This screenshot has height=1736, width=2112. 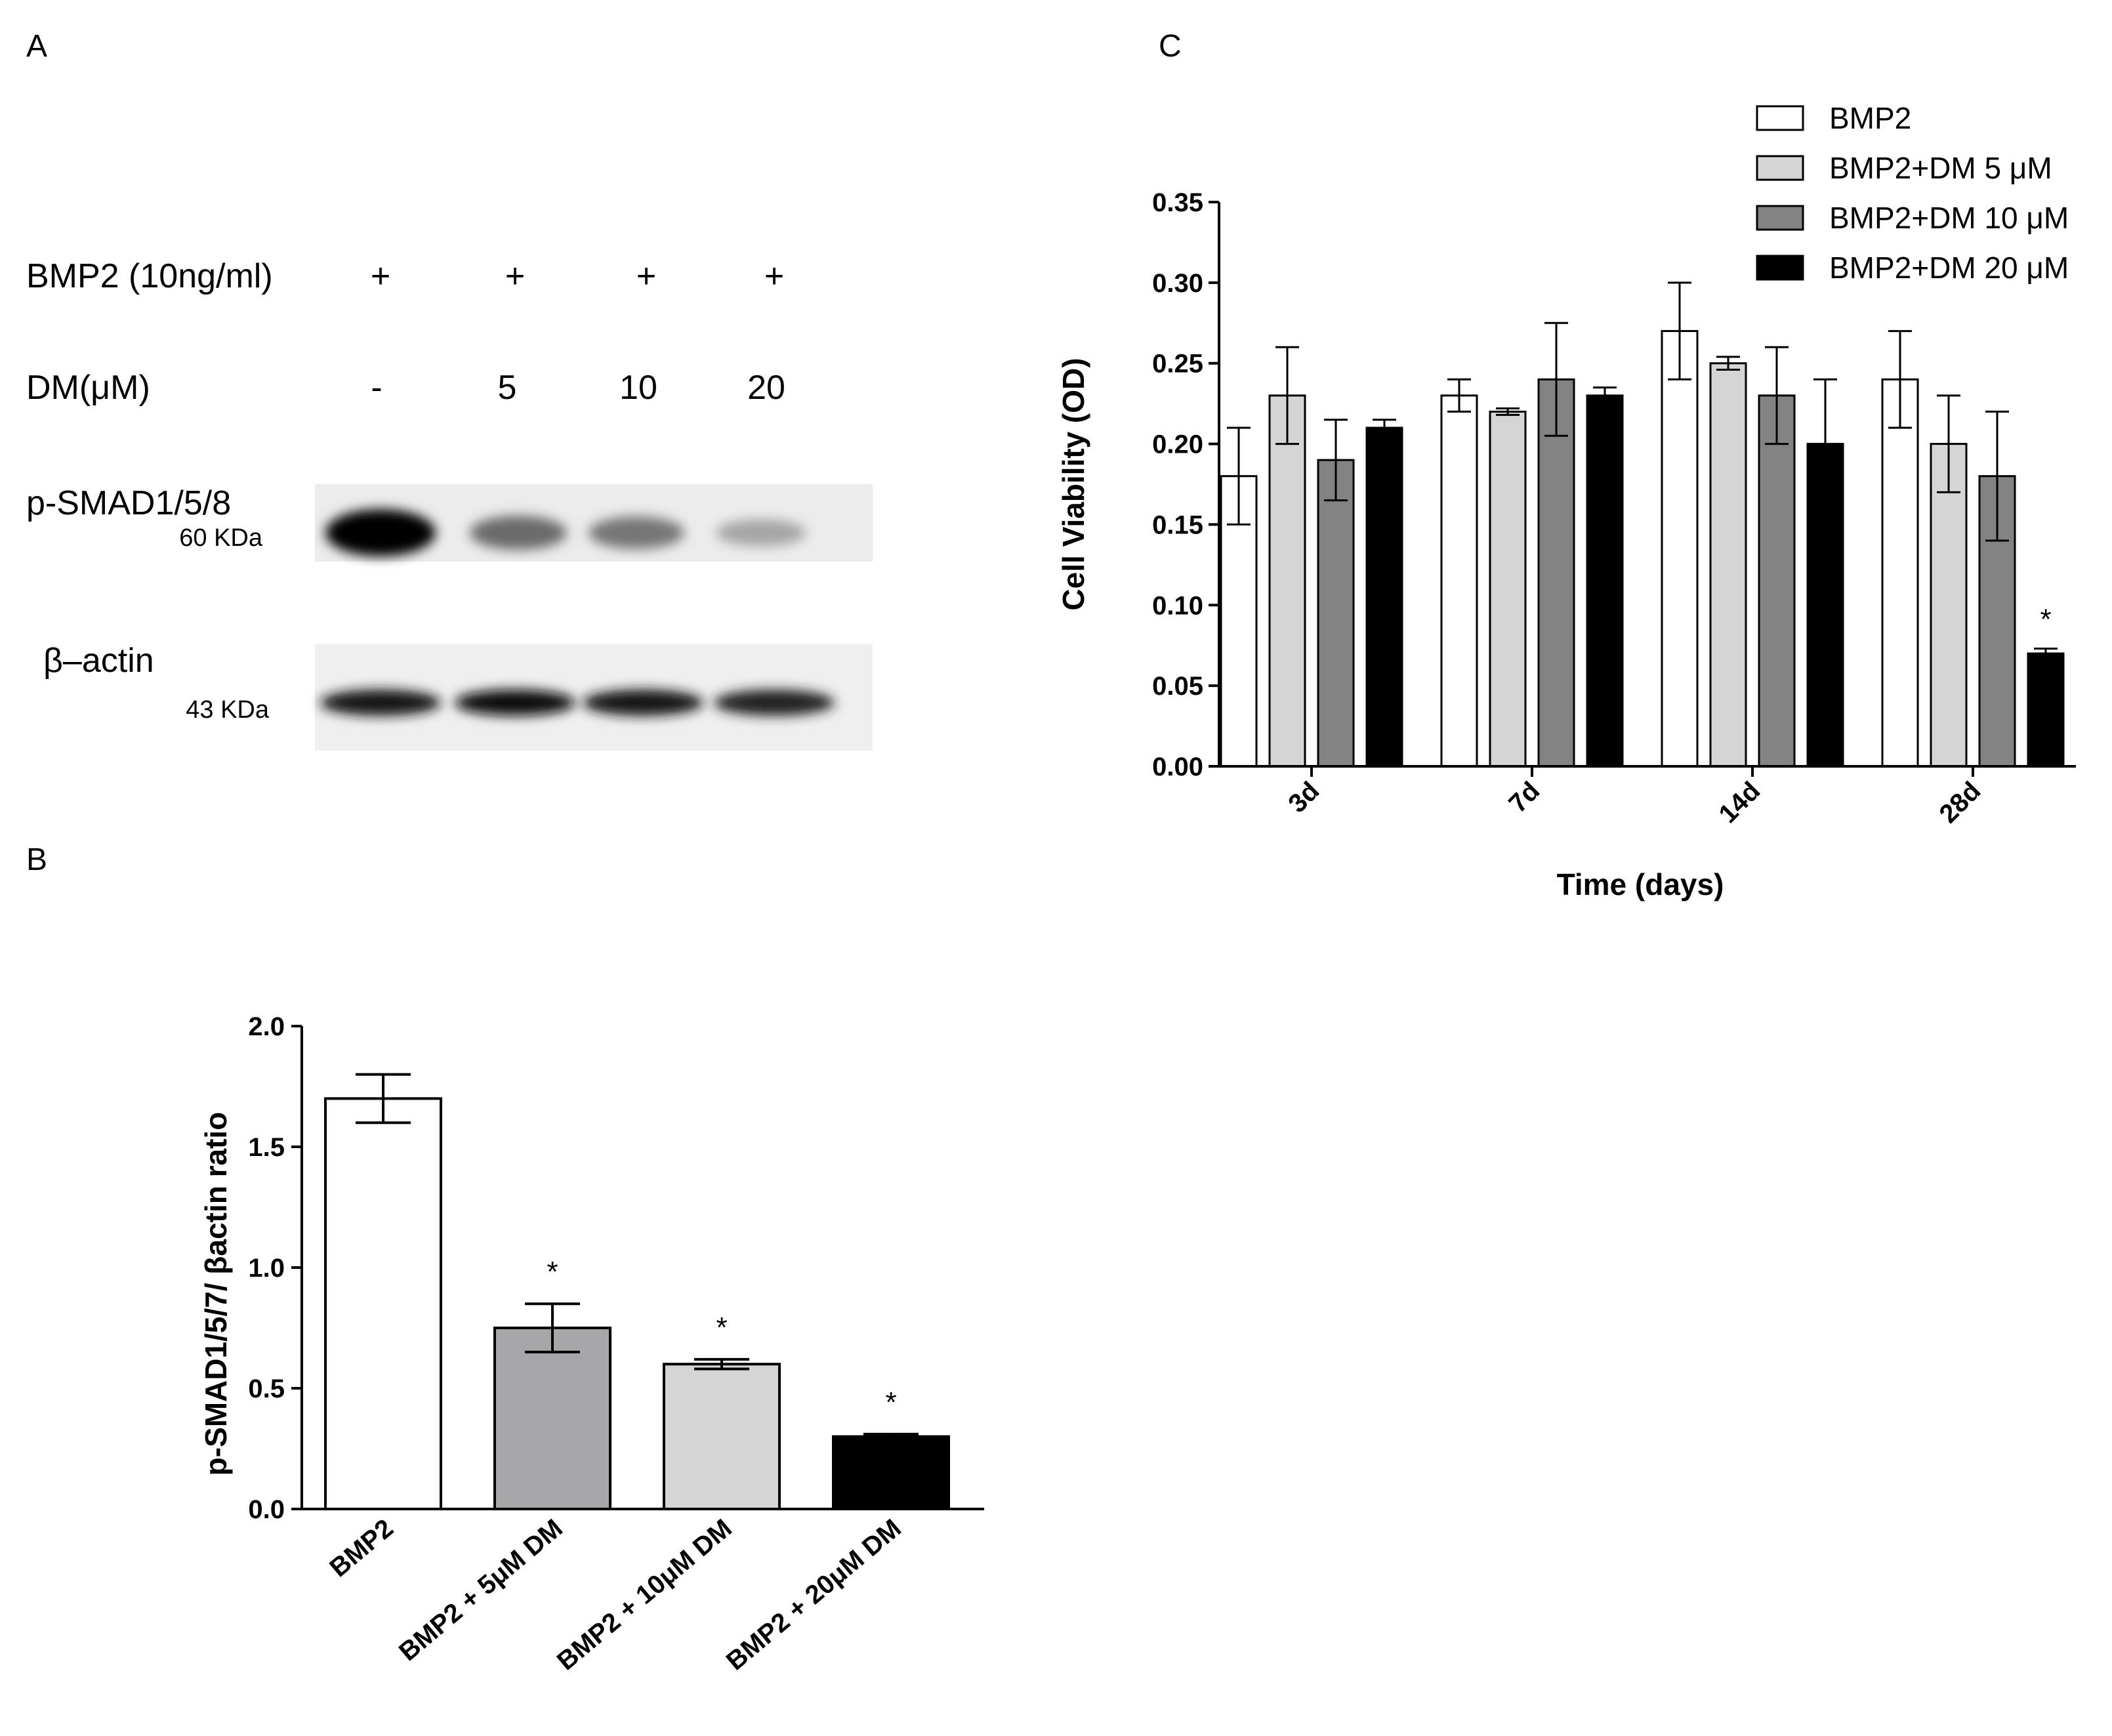 I want to click on bmp2-row-label: BMP2 (10ng/ml), so click(x=149, y=276).